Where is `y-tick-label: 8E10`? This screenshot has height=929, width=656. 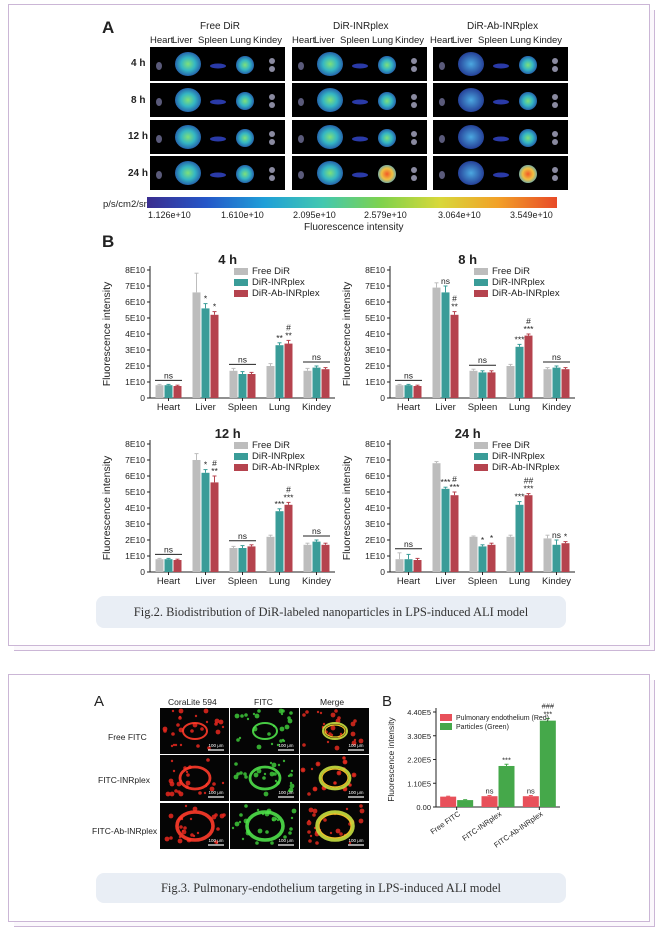
y-tick-label: 8E10 is located at coordinates (375, 270).